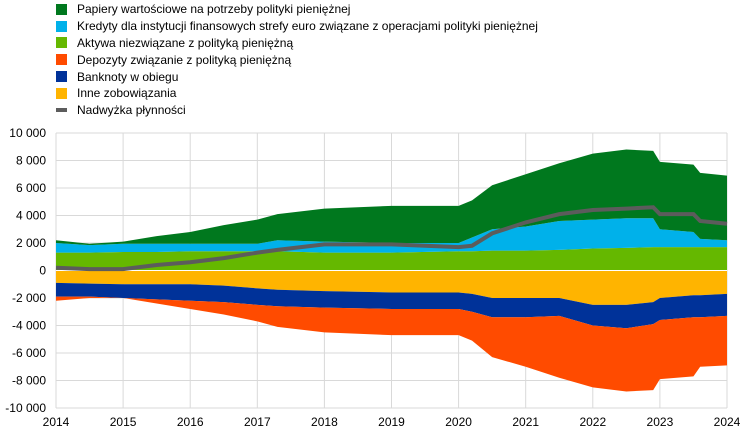 Image resolution: width=744 pixels, height=435 pixels. I want to click on line-nadwyzka-plynnosci, so click(391, 238).